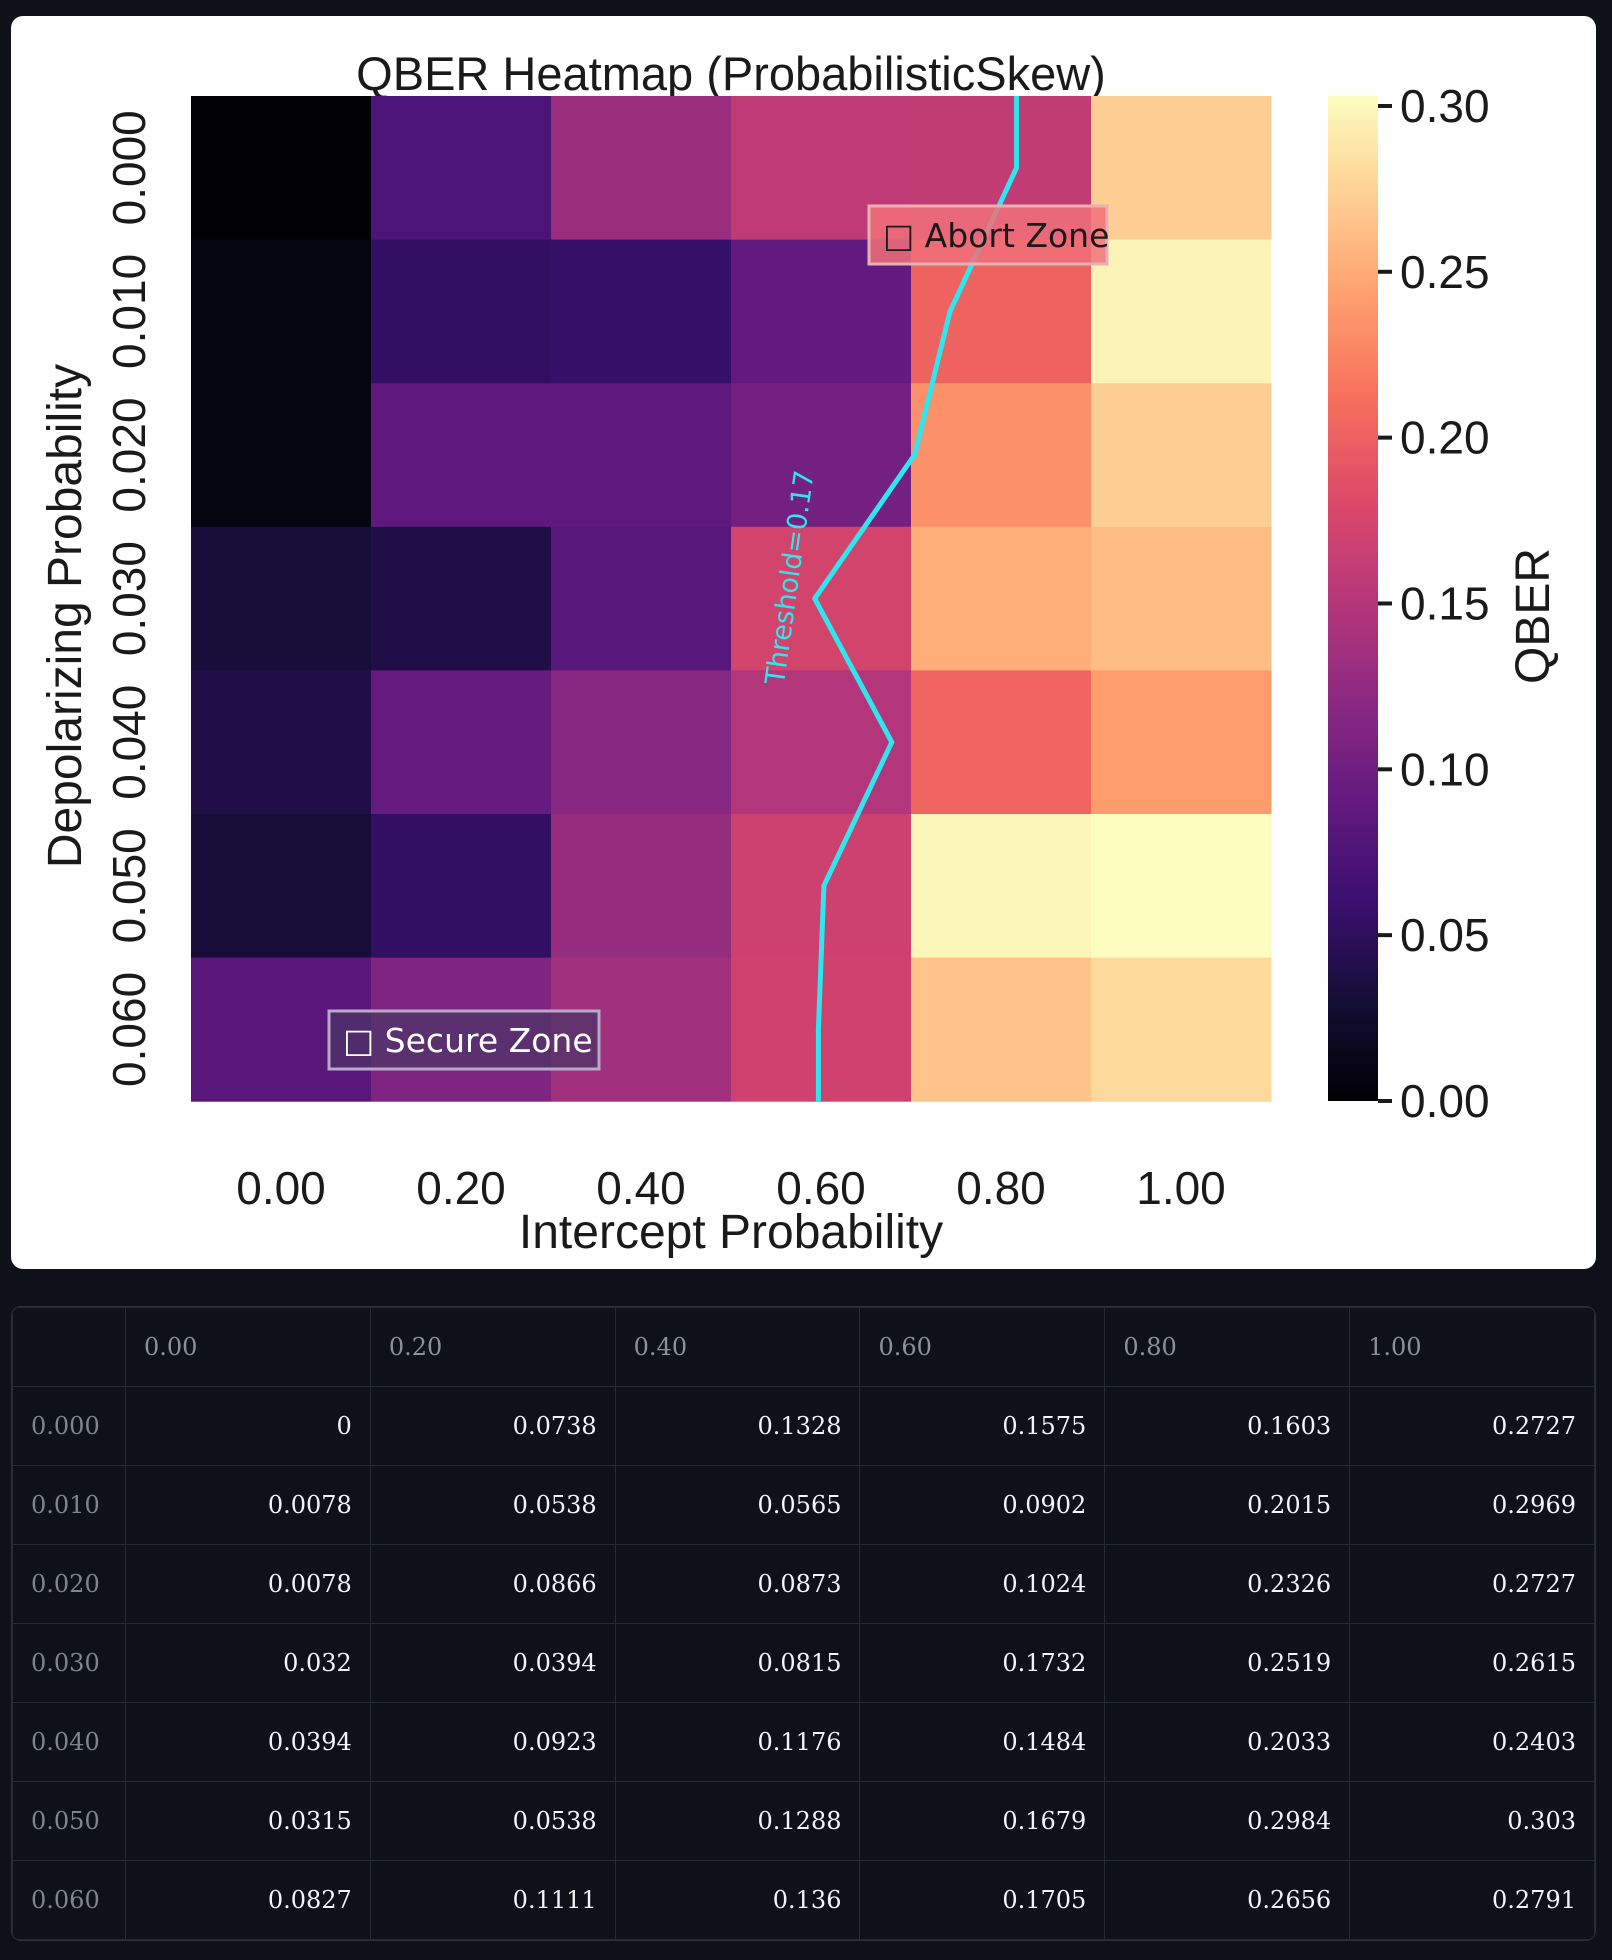 The image size is (1612, 1960). What do you see at coordinates (982, 1900) in the screenshot?
I see `table-cell: 0.1705` at bounding box center [982, 1900].